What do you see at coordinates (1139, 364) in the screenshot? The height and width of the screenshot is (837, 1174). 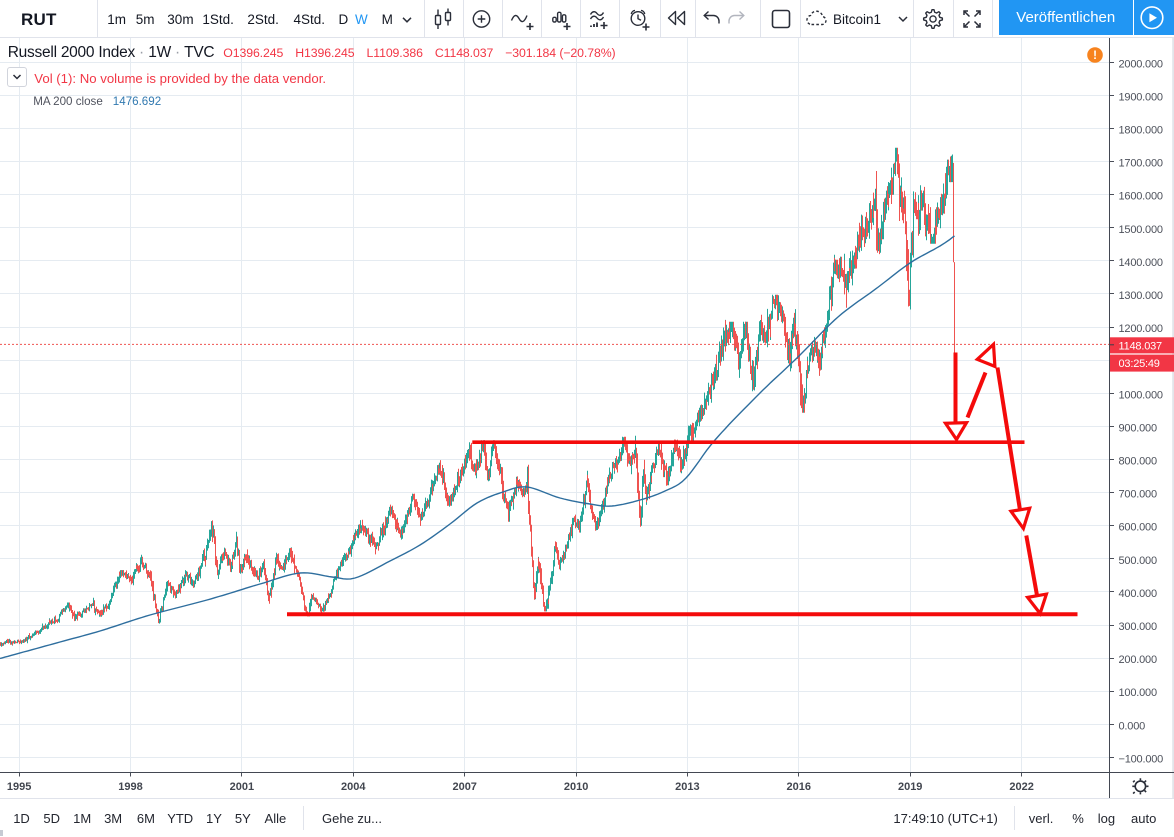 I see `svg-text: 03:25:49` at bounding box center [1139, 364].